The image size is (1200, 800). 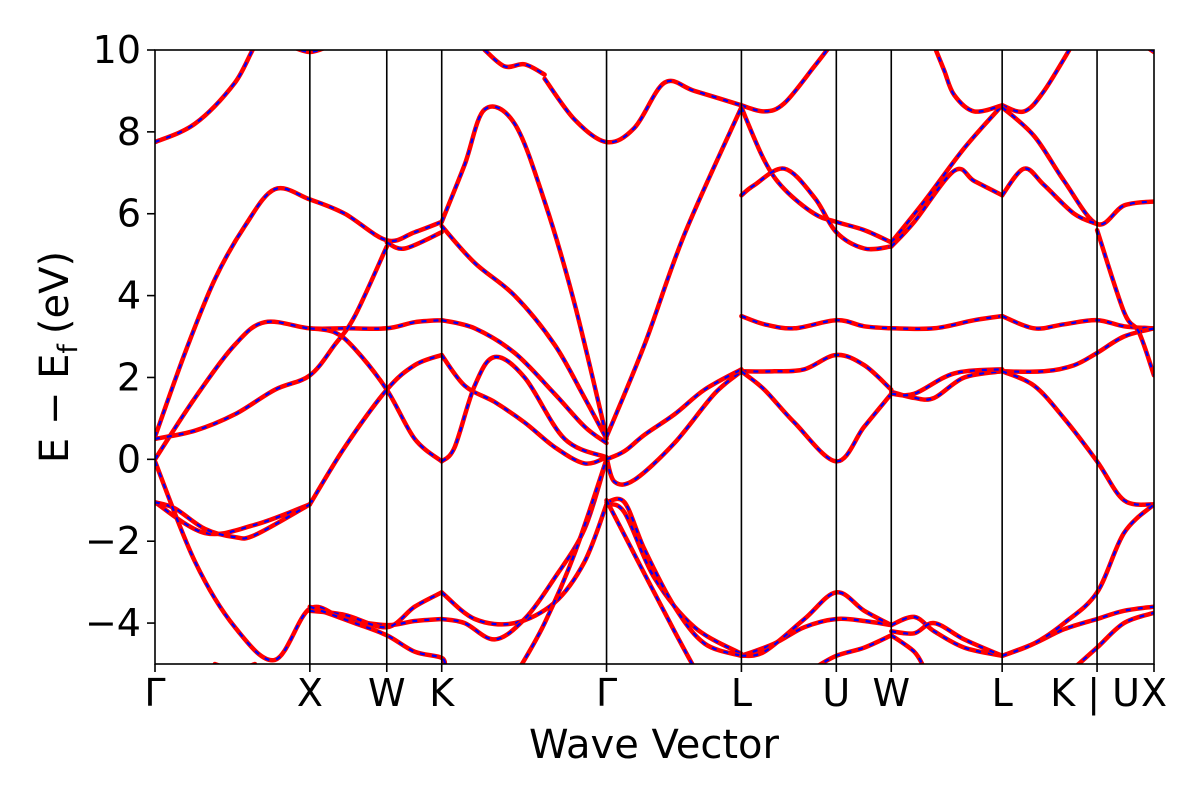 What do you see at coordinates (55, 292) in the screenshot?
I see `y-axis-label-unit: (eV)` at bounding box center [55, 292].